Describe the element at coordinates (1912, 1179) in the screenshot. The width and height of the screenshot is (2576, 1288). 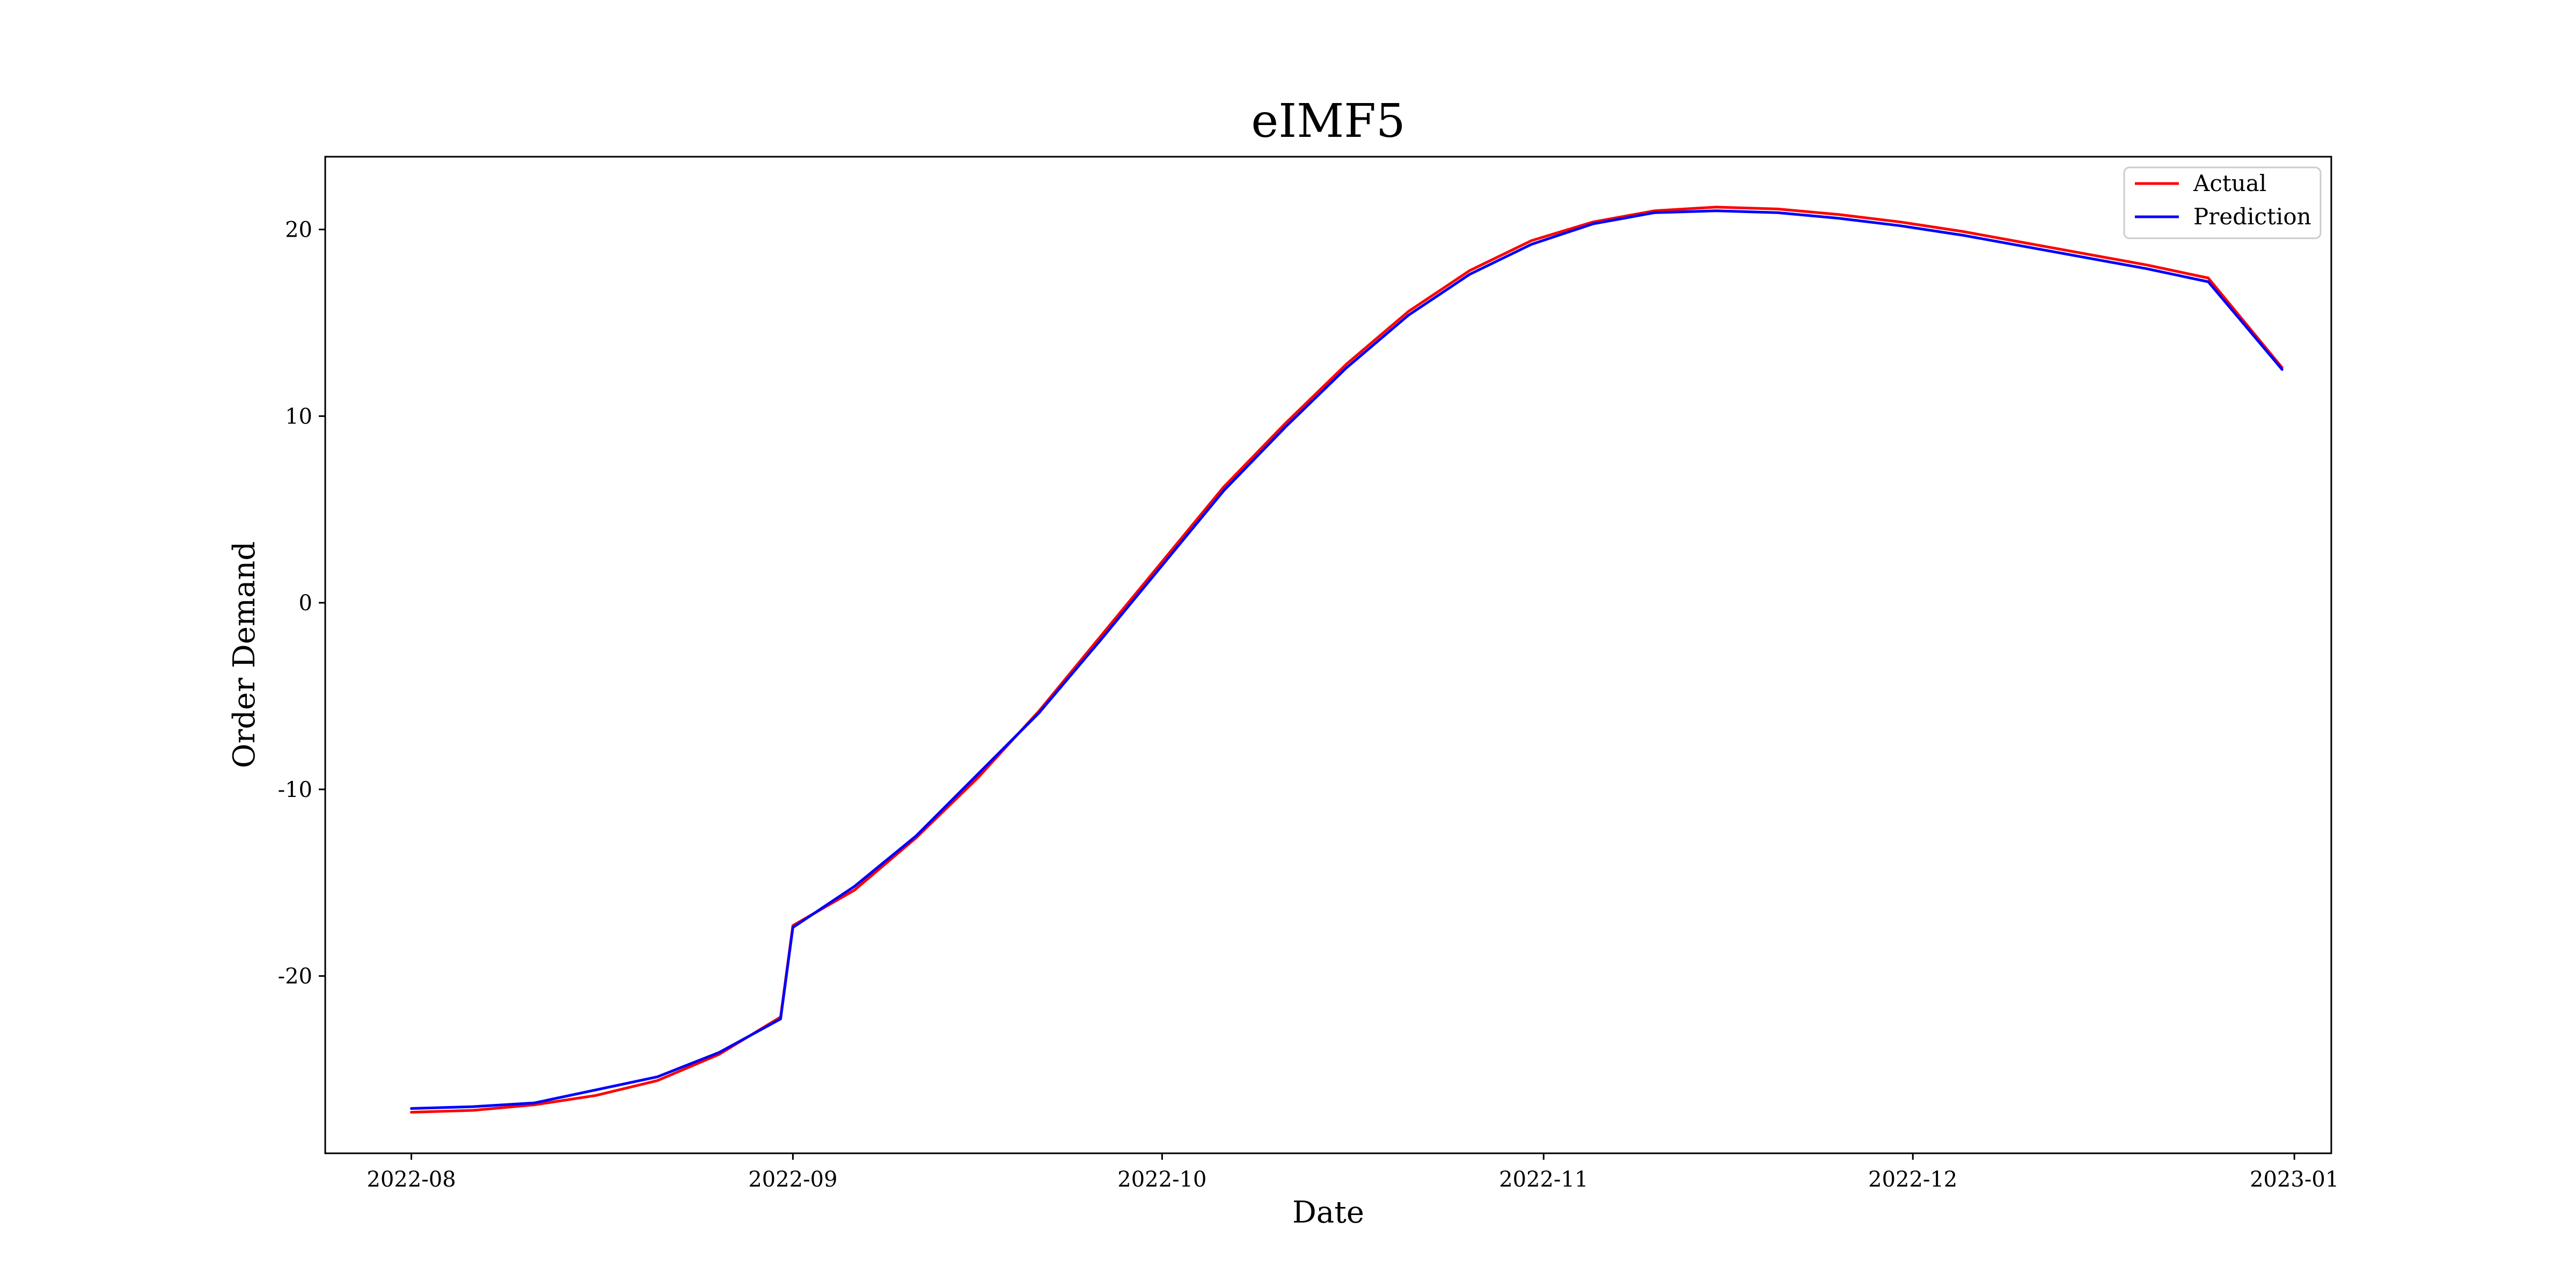
I see `x-tick-label: 2022-12` at that location.